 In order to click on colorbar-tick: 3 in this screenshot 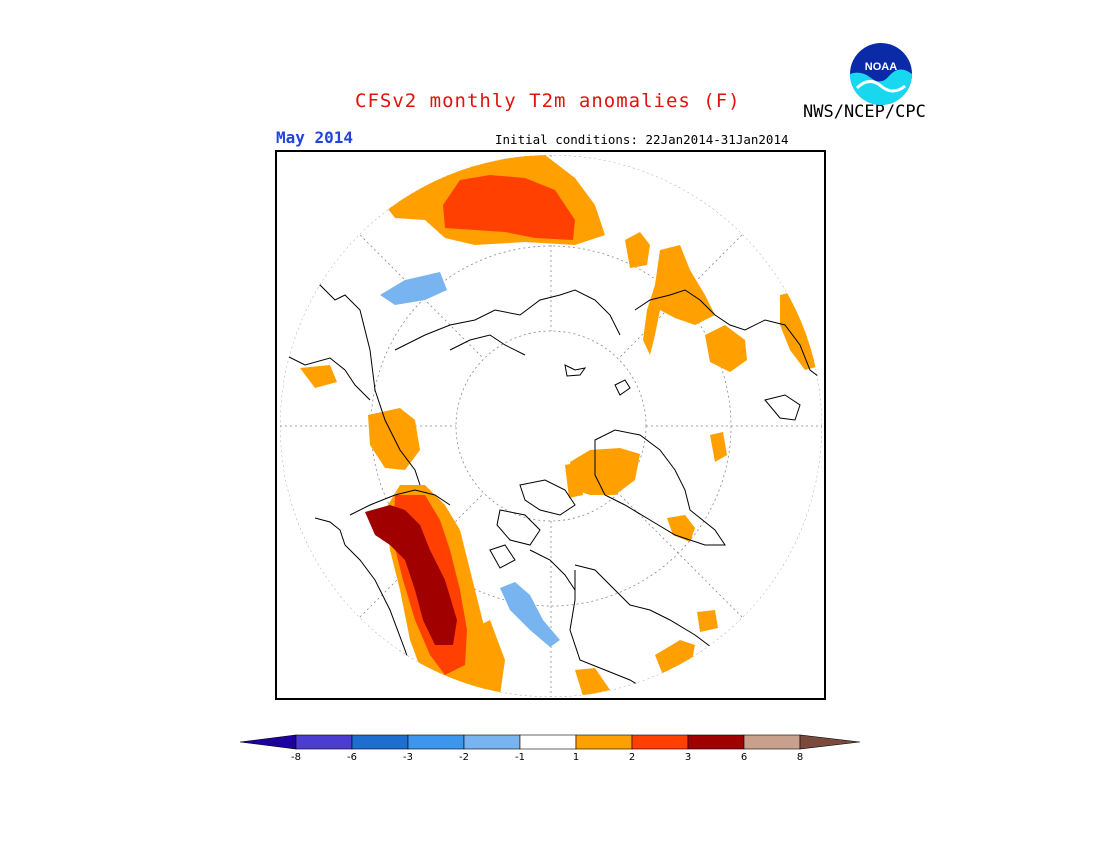, I will do `click(688, 757)`.